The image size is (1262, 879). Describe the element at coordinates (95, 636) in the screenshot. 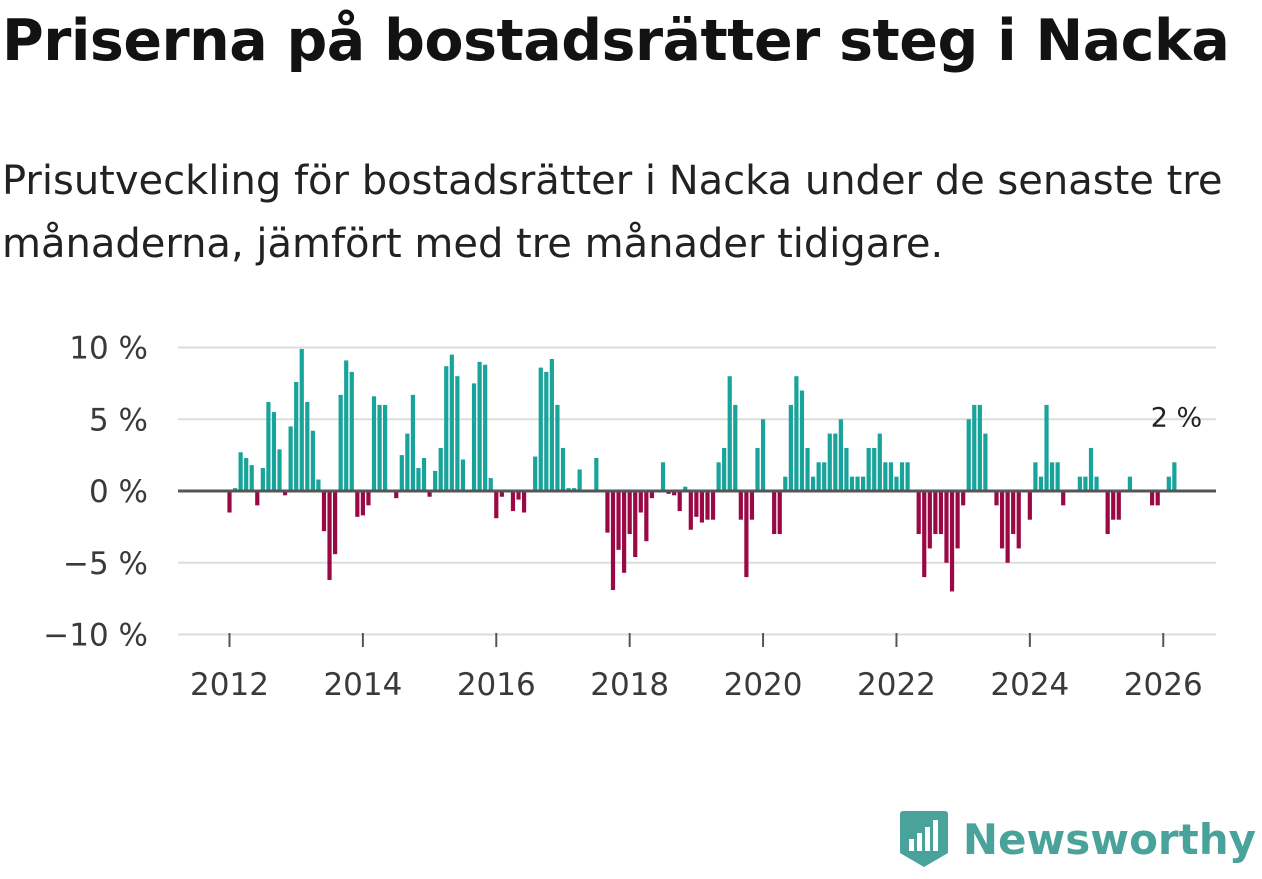

I see `y-tick-label: −10 %` at that location.